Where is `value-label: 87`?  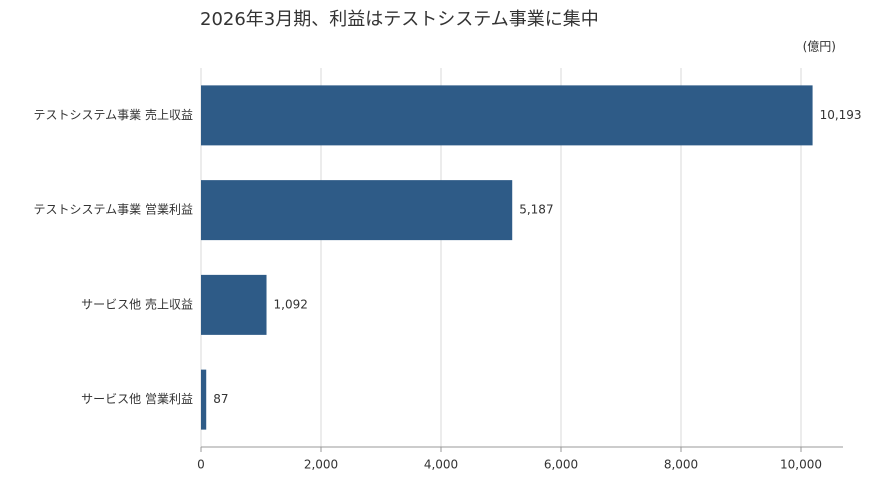 value-label: 87 is located at coordinates (220, 399).